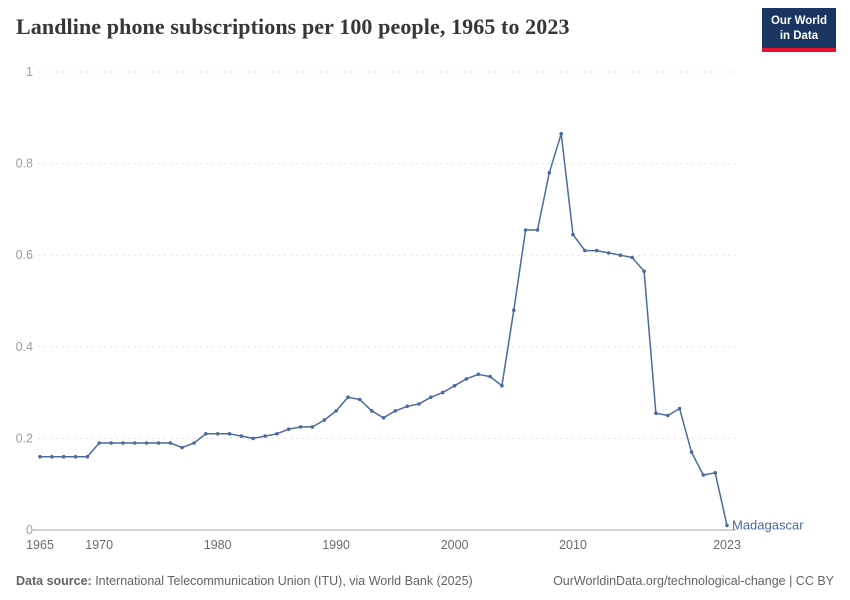 This screenshot has height=600, width=850. I want to click on x-tick-label: 2023, so click(727, 545).